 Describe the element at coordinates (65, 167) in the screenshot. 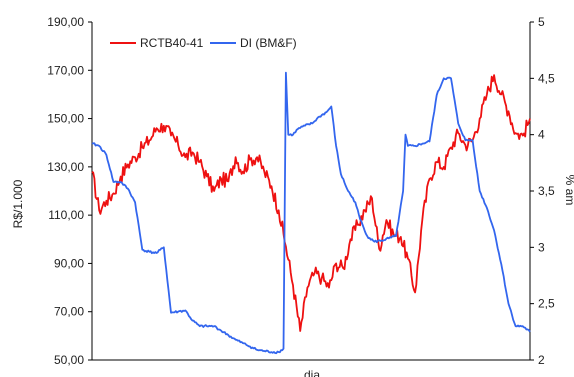

I see `y-tick-label-left: 130,00` at that location.